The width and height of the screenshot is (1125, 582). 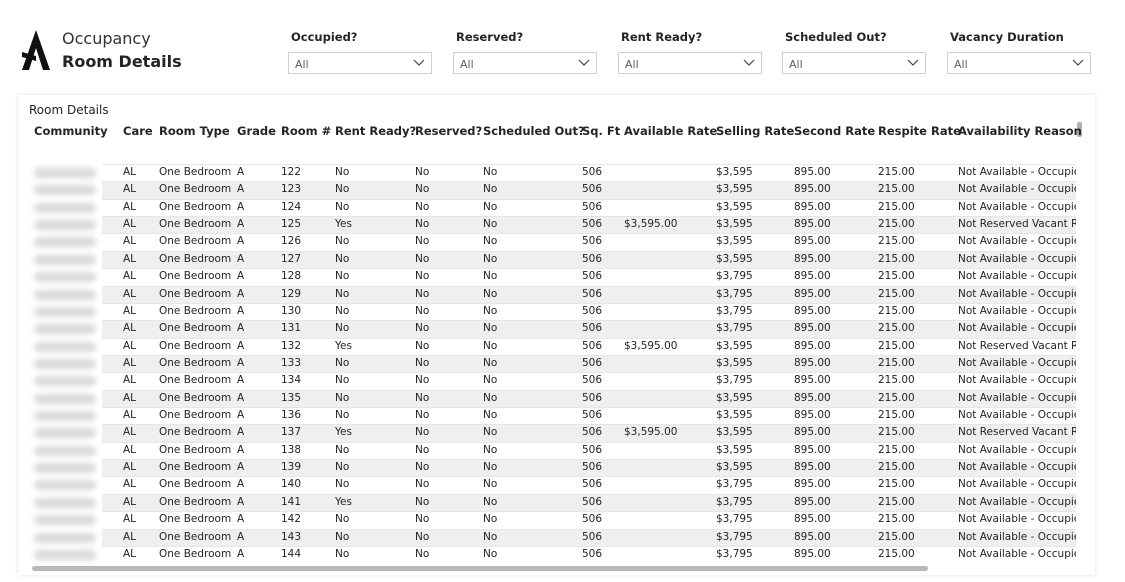 What do you see at coordinates (291, 432) in the screenshot?
I see `table-cell: 137` at bounding box center [291, 432].